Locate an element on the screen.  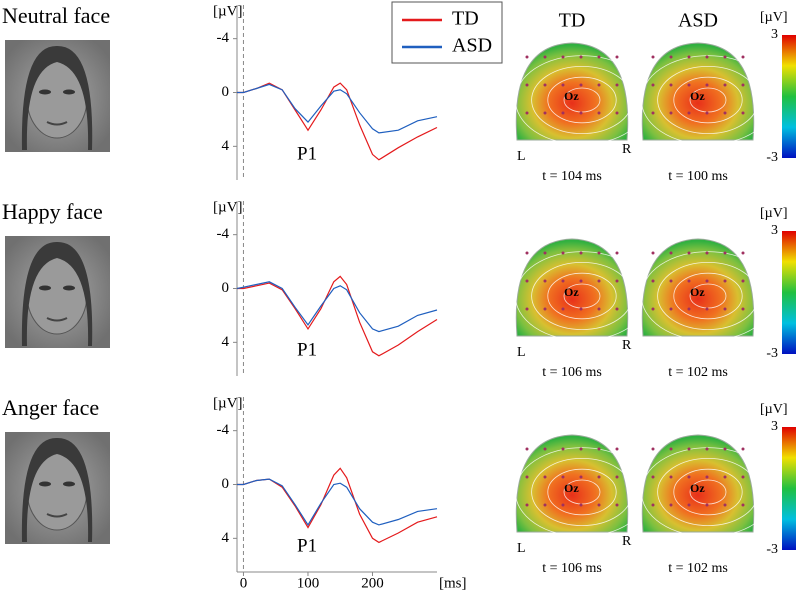
legend-label: TD is located at coordinates (465, 19).